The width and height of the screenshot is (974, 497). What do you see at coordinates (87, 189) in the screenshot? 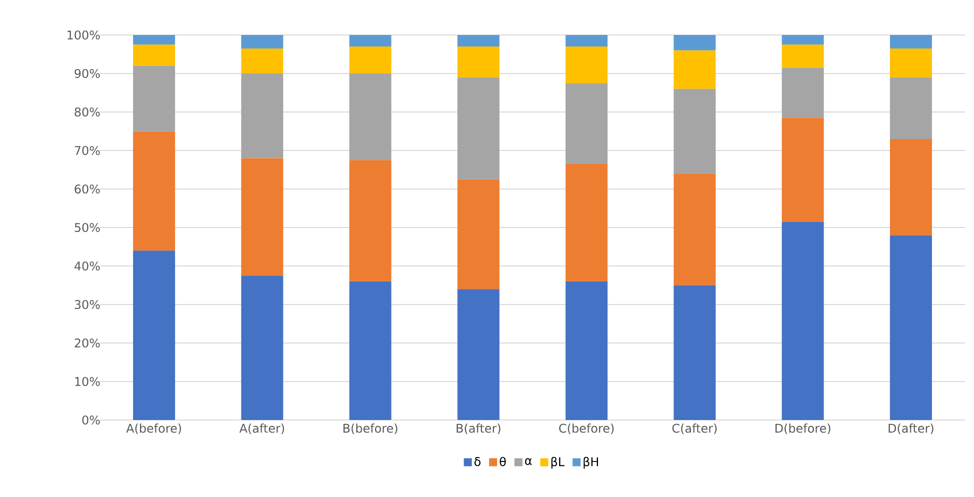
I see `y-tick-label: 60%` at bounding box center [87, 189].